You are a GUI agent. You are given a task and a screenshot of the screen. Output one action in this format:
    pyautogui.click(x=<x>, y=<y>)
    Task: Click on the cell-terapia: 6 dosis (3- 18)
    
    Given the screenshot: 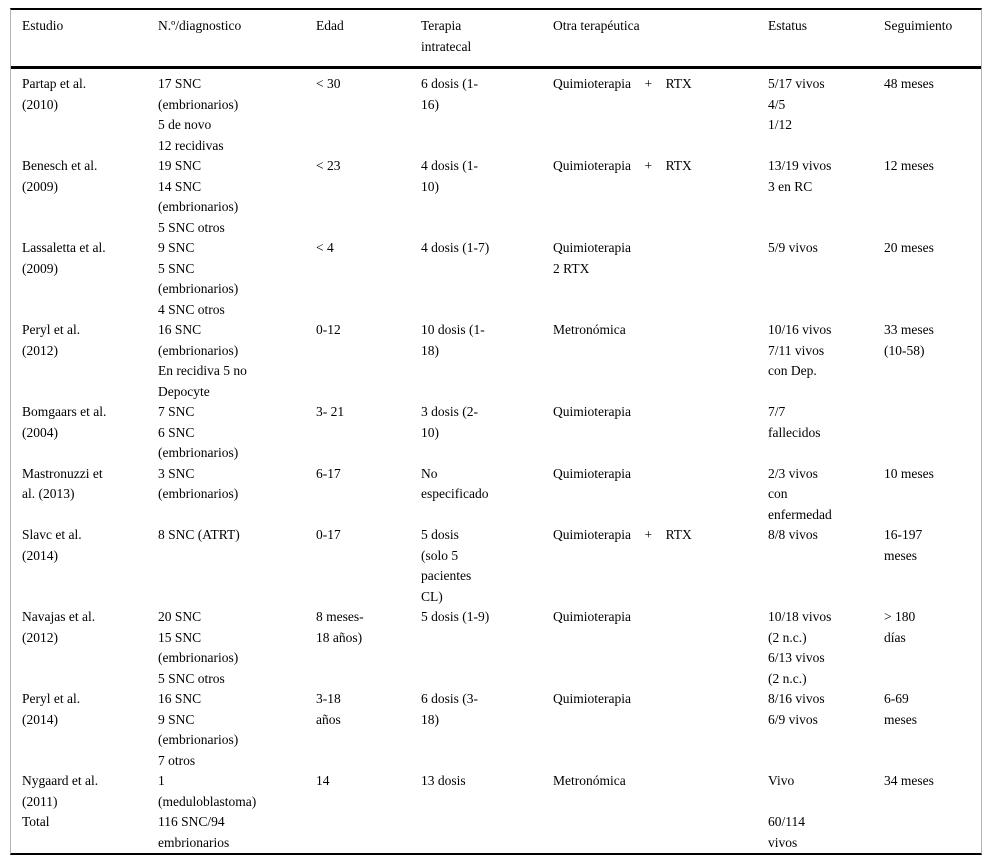 What is the action you would take?
    pyautogui.click(x=449, y=709)
    